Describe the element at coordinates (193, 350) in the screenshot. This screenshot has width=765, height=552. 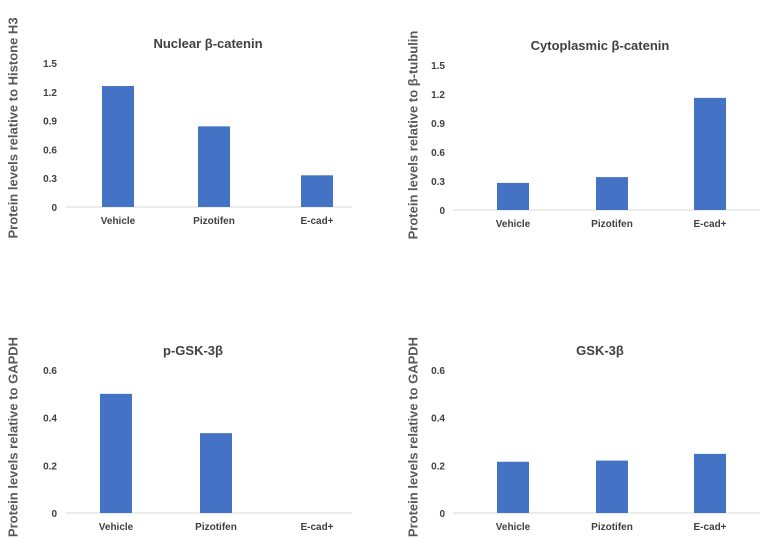
I see `chart-title: p-GSK-3β` at that location.